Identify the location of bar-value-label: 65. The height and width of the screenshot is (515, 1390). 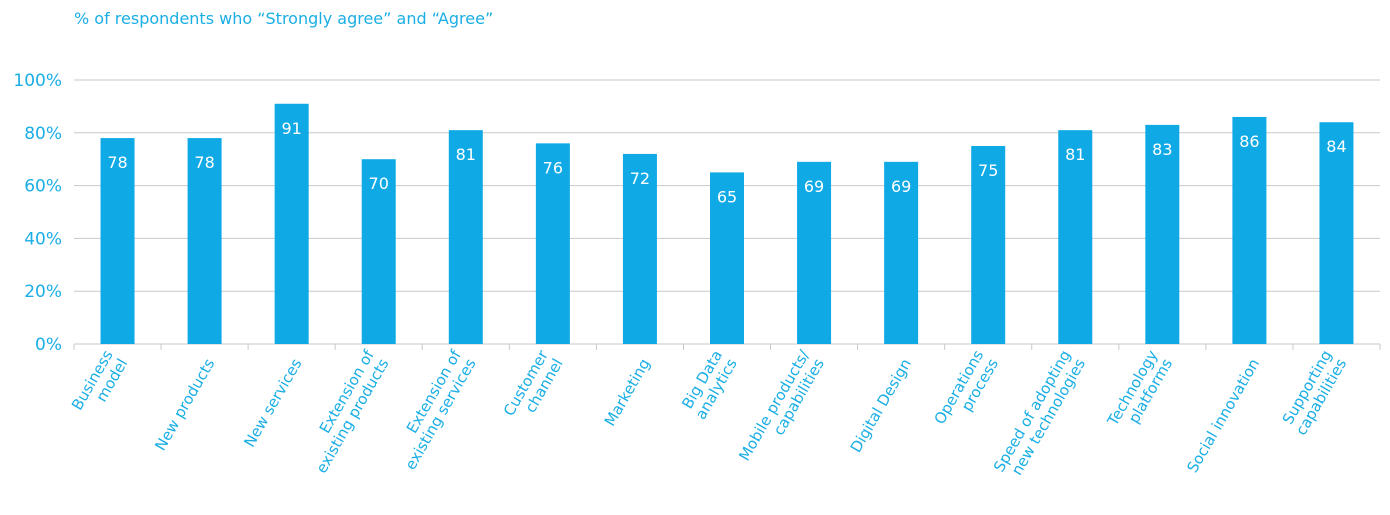
(727, 196).